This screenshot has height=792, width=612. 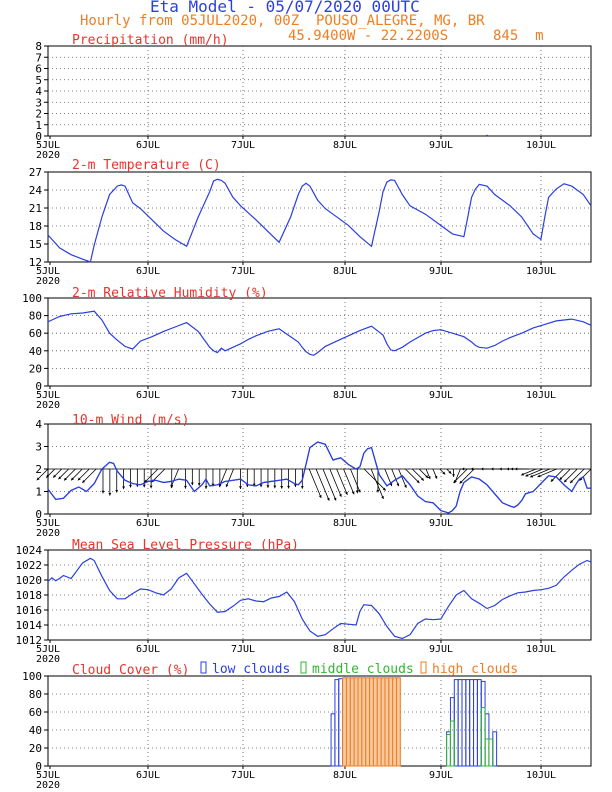 I want to click on chart-title: Eta Model - 05/07/2020 00UTC, so click(x=285, y=8).